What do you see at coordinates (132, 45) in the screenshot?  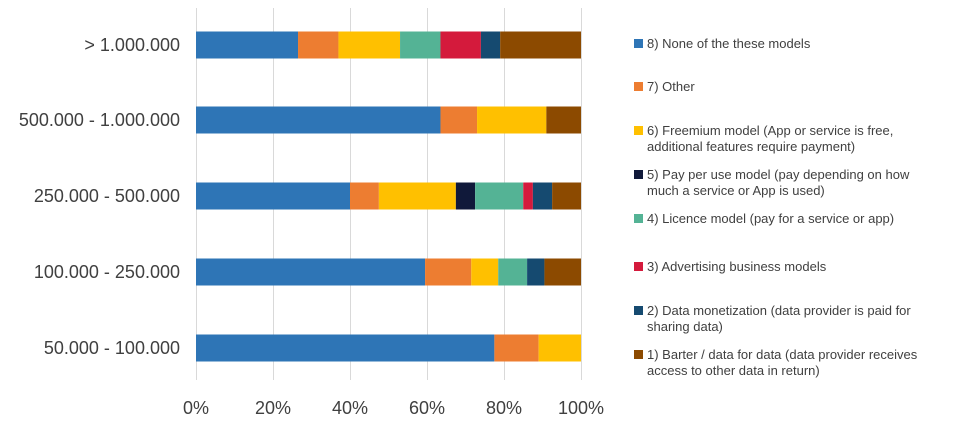 I see `category-label: > 1.000.000` at bounding box center [132, 45].